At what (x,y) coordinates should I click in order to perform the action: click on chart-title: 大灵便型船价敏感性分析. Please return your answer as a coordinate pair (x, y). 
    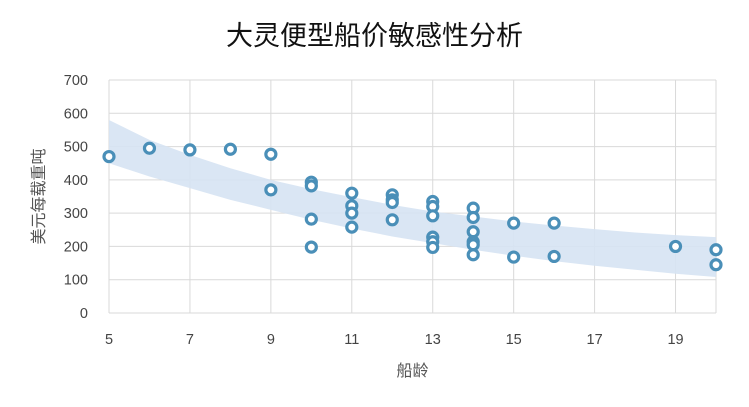
    Looking at the image, I should click on (374, 36).